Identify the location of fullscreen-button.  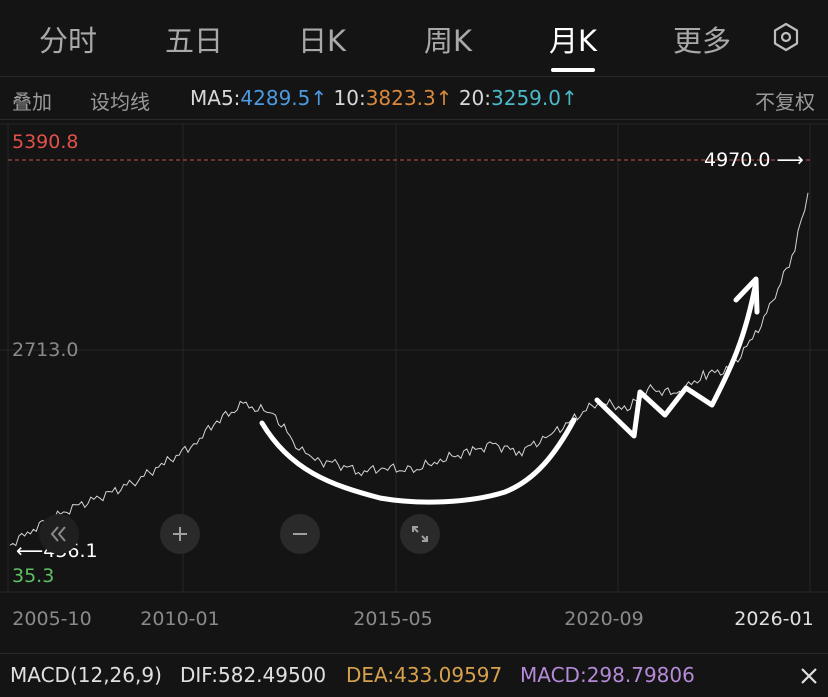
(420, 534).